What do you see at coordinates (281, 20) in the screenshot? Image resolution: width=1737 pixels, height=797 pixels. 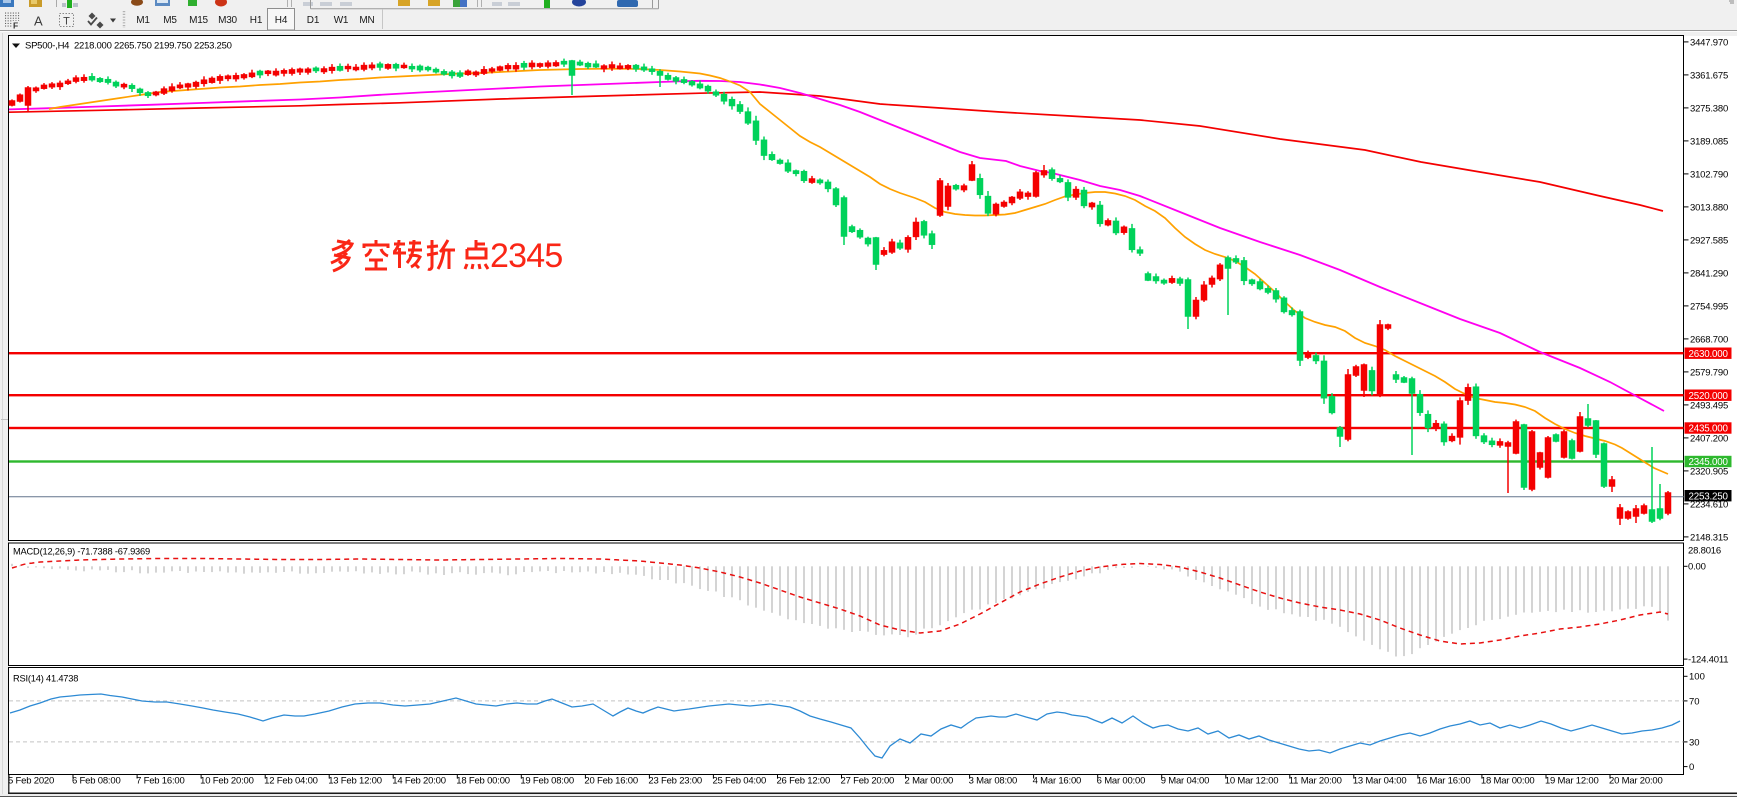 I see `svg-text: H4` at bounding box center [281, 20].